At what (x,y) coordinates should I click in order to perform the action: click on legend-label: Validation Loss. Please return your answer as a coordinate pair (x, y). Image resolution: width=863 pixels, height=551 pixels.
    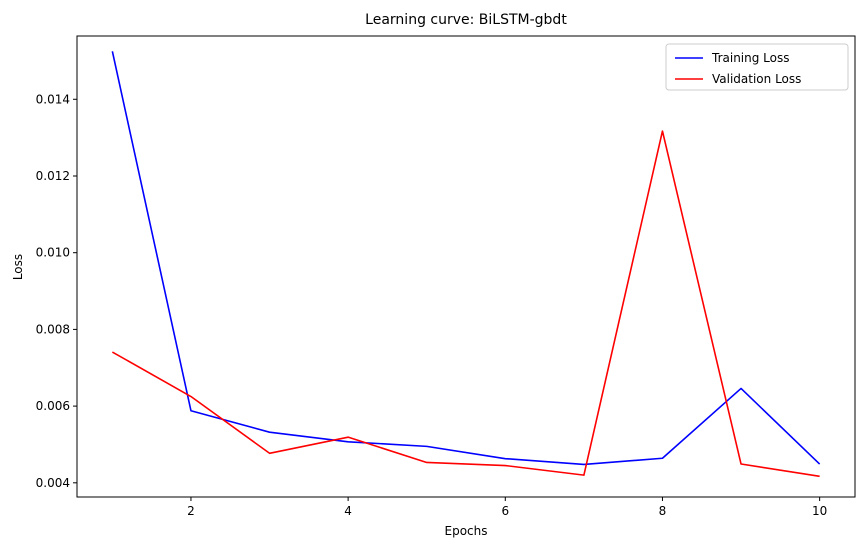
    Looking at the image, I should click on (756, 79).